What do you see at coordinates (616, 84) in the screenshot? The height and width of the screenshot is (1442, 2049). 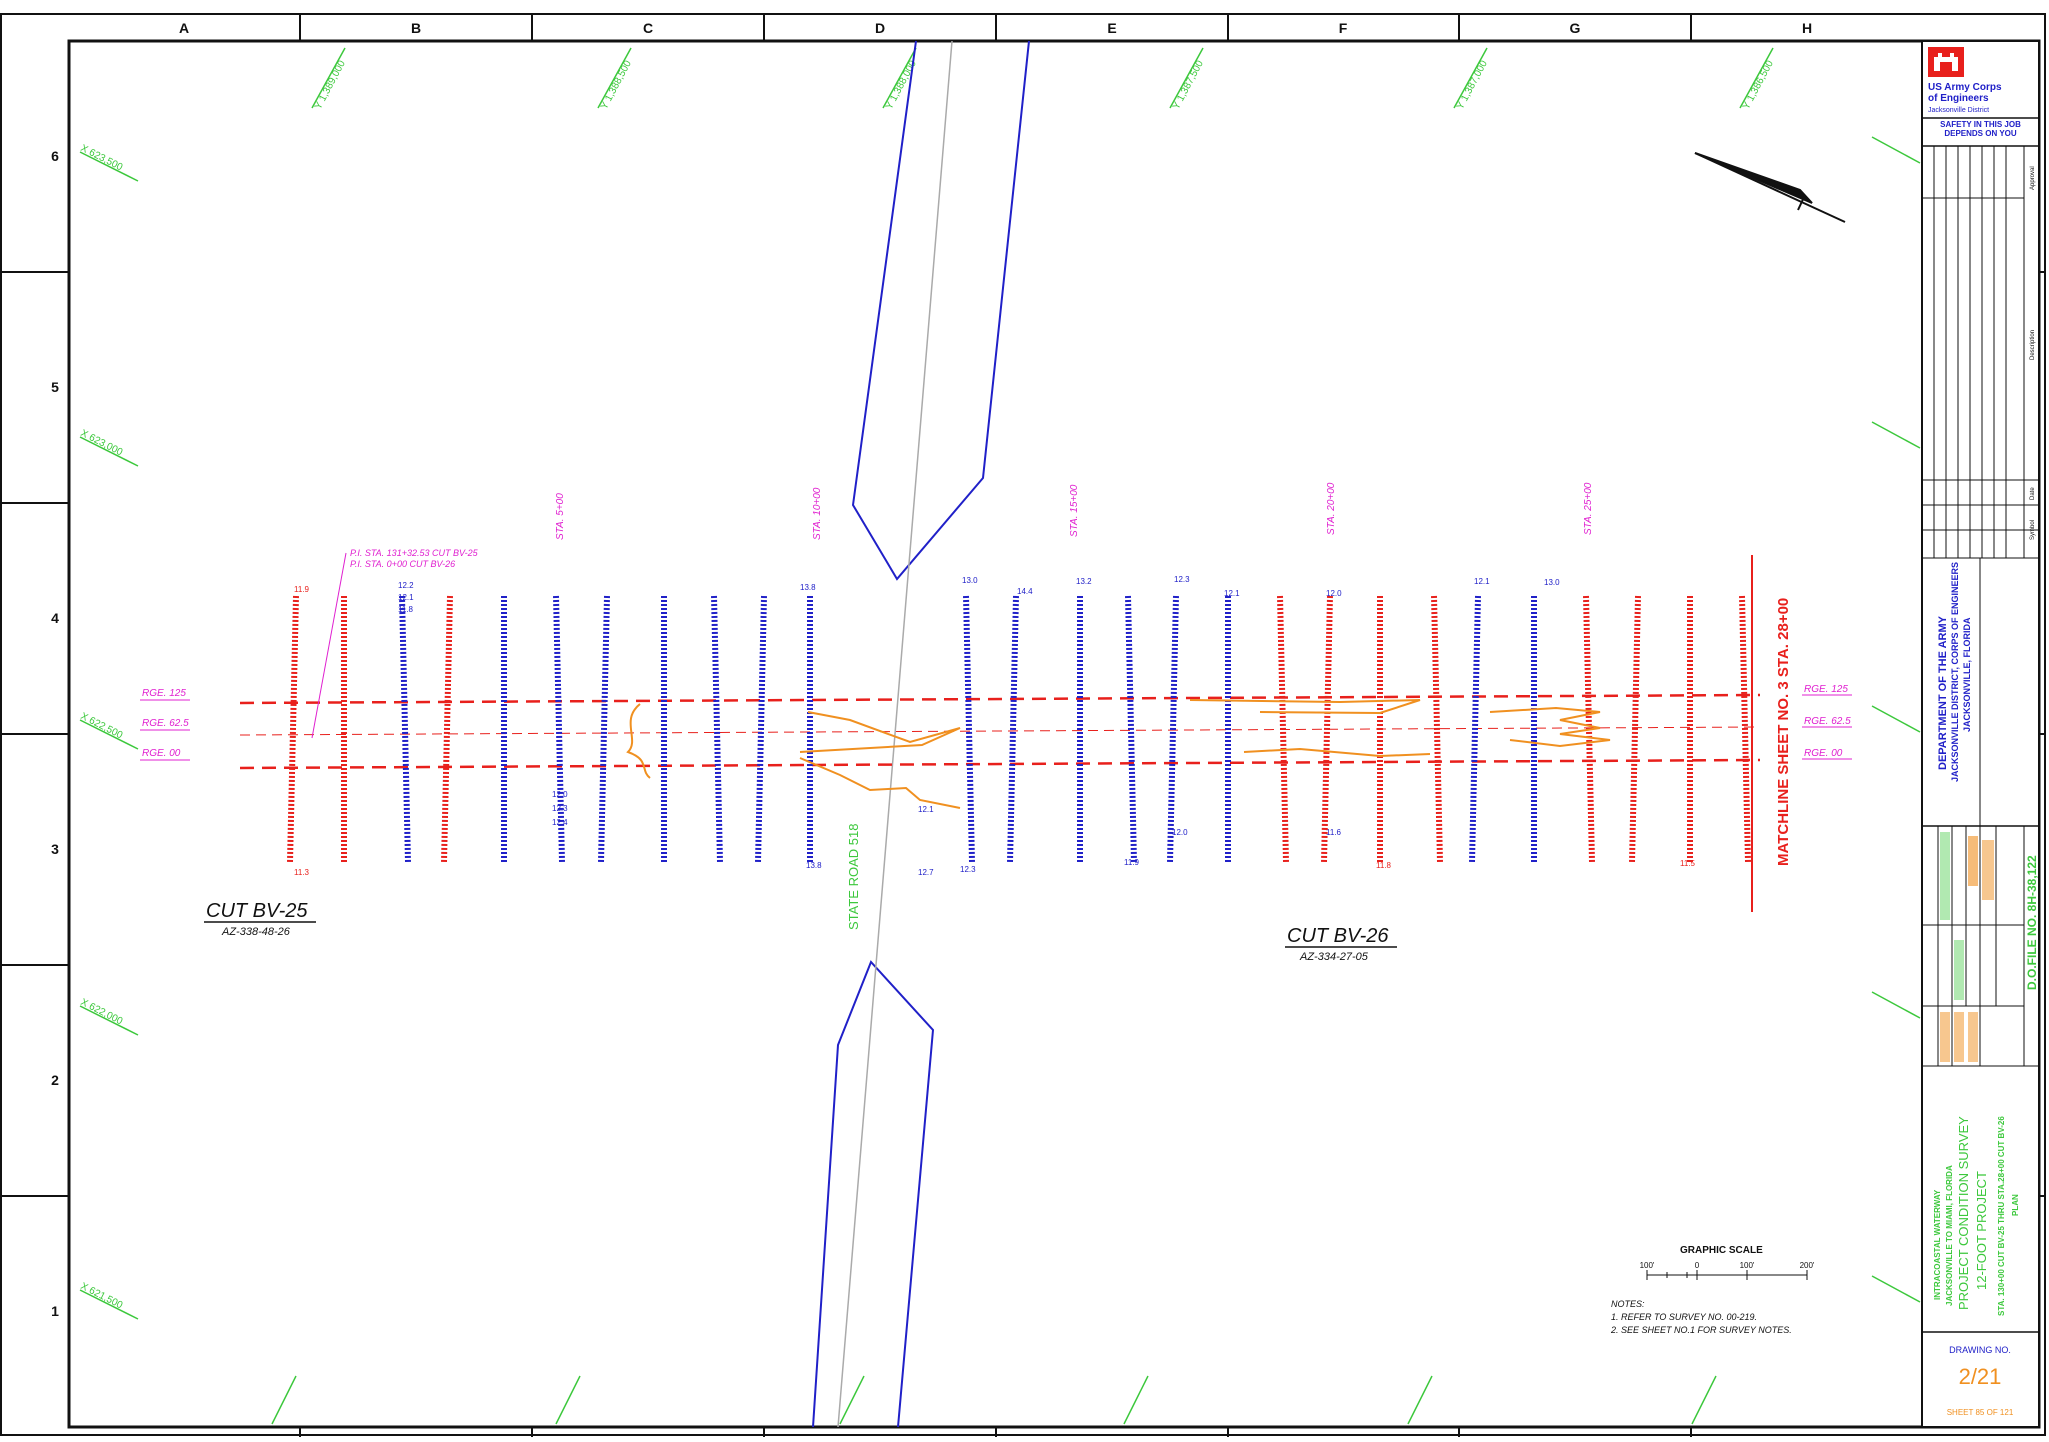 I see `grid-label-y: Y 1,388,500` at bounding box center [616, 84].